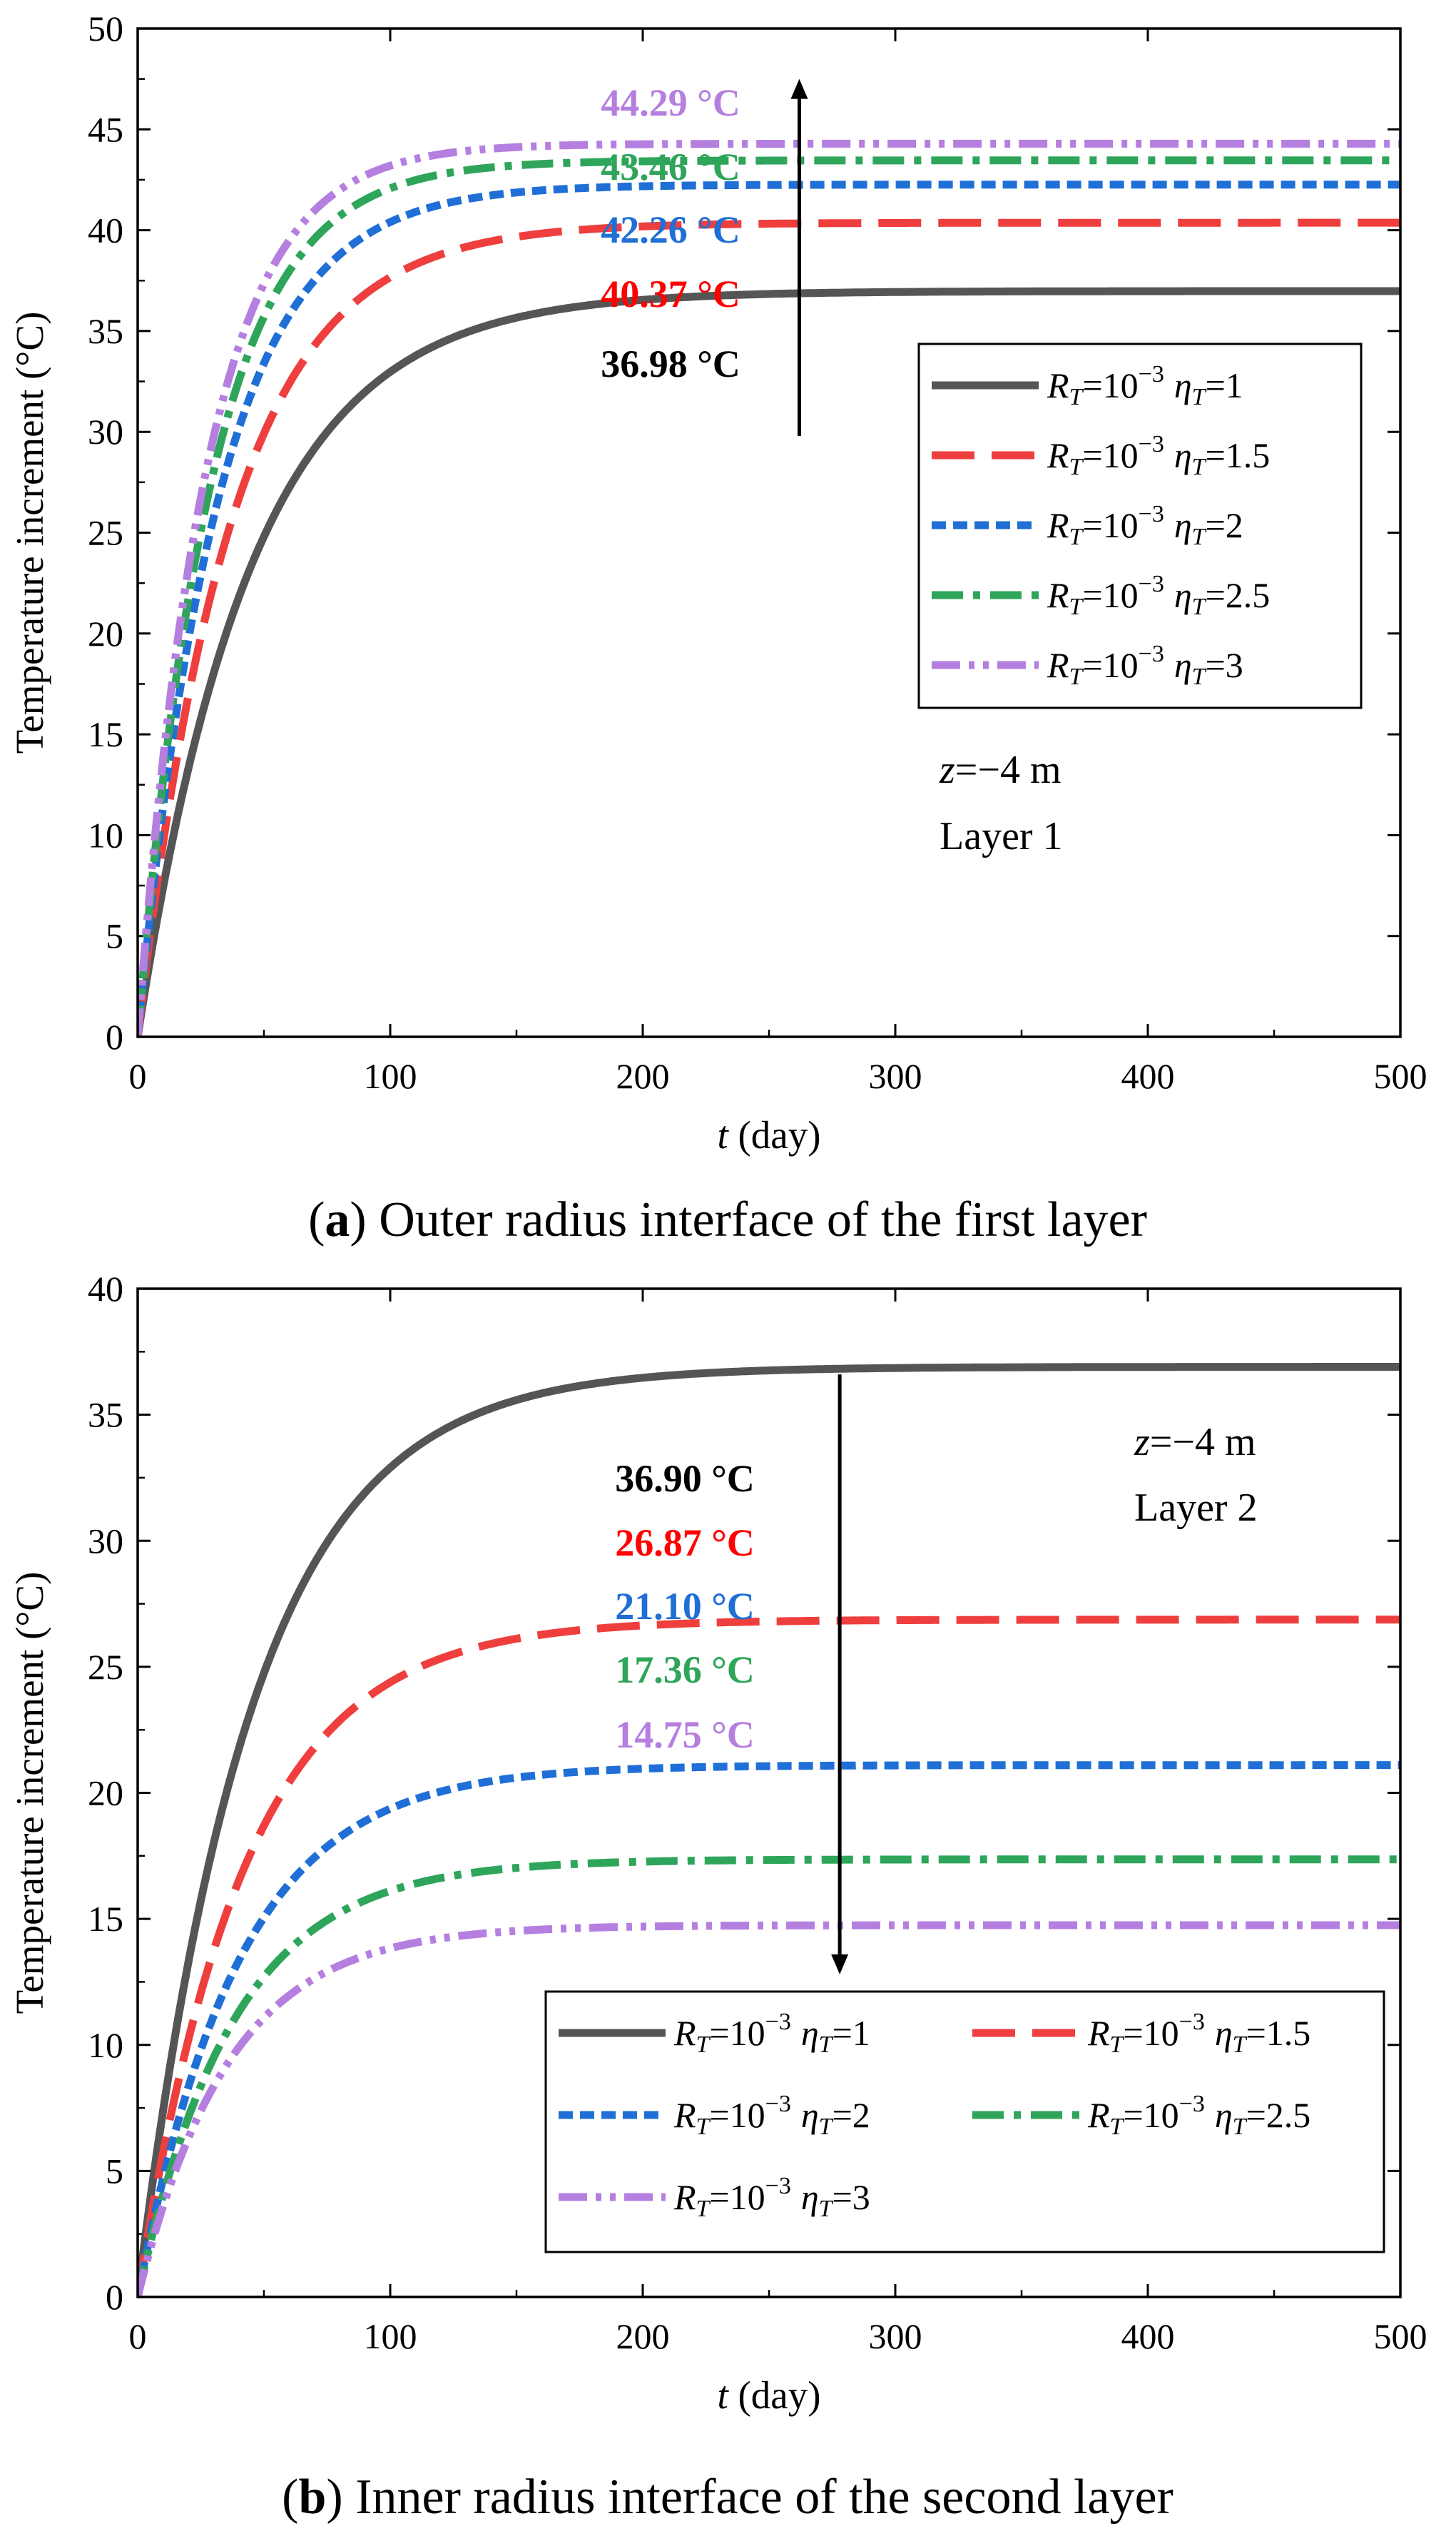  Describe the element at coordinates (895, 2336) in the screenshot. I see `chart2-xtick-label: 300` at that location.